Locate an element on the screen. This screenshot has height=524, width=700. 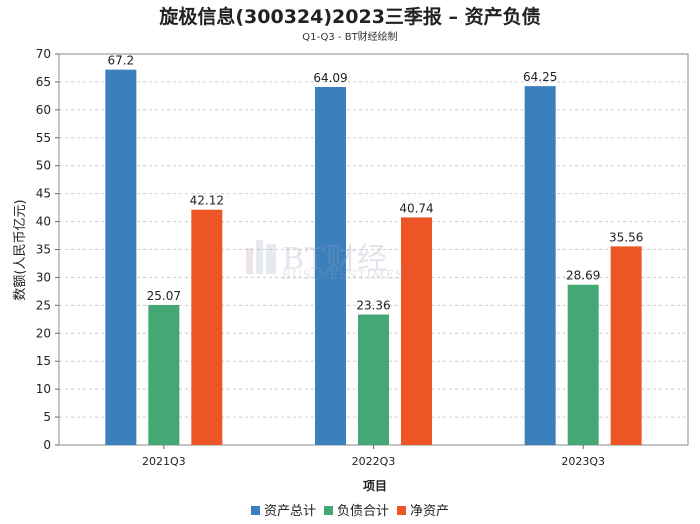
legend-item: 负债合计 is located at coordinates (356, 509).